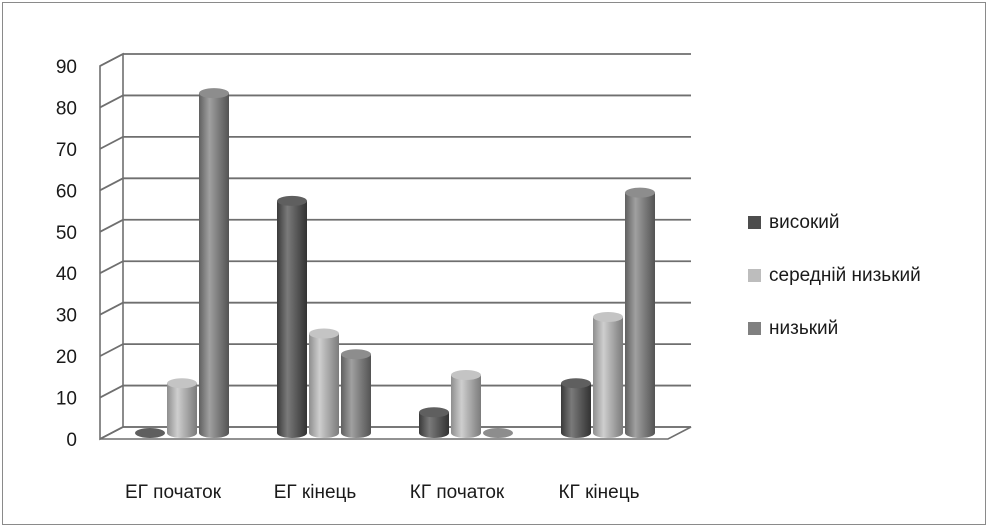 The image size is (990, 531). What do you see at coordinates (66, 150) in the screenshot?
I see `y-tick-label: 70` at bounding box center [66, 150].